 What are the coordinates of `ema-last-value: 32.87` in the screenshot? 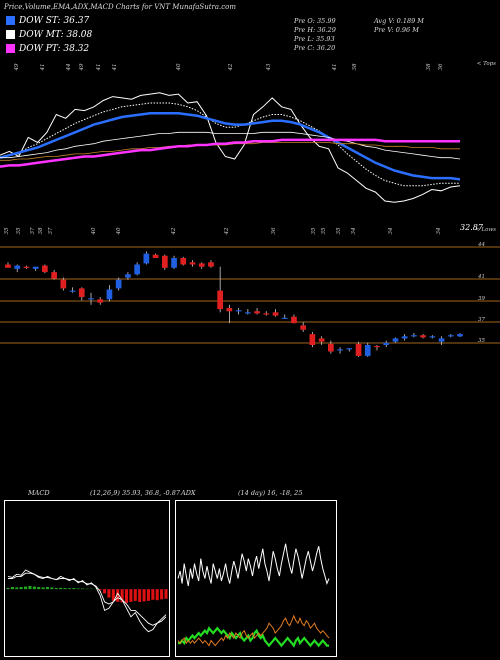 It's located at (472, 227).